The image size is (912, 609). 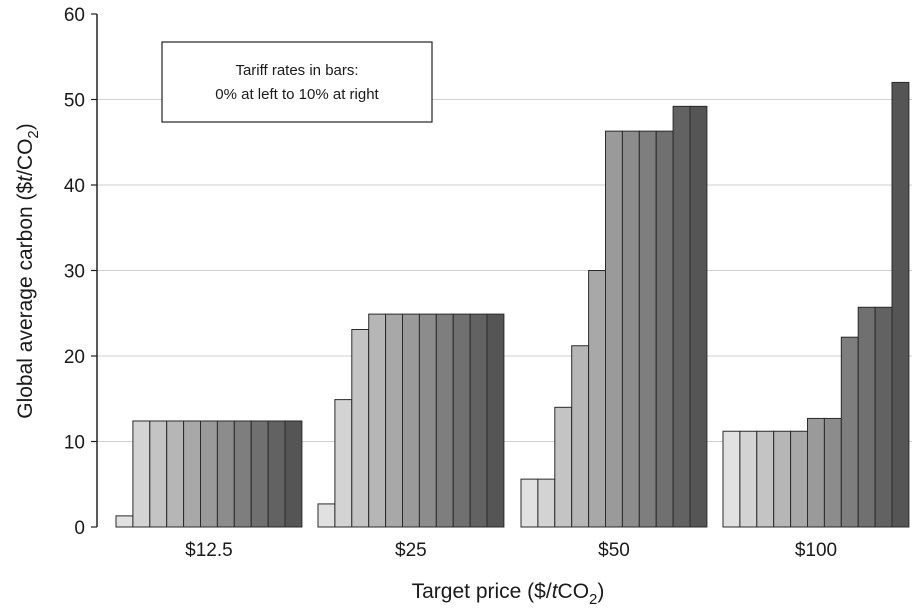 What do you see at coordinates (74, 15) in the screenshot?
I see `y-tick-label: 60` at bounding box center [74, 15].